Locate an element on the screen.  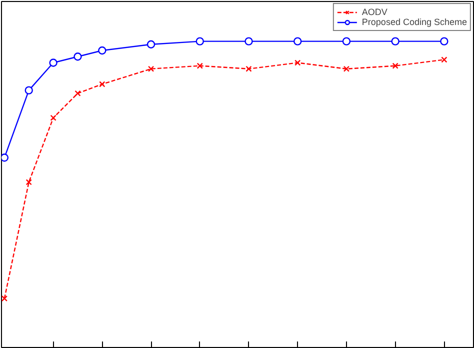
legend-label: Proposed Coding Scheme is located at coordinates (414, 22).